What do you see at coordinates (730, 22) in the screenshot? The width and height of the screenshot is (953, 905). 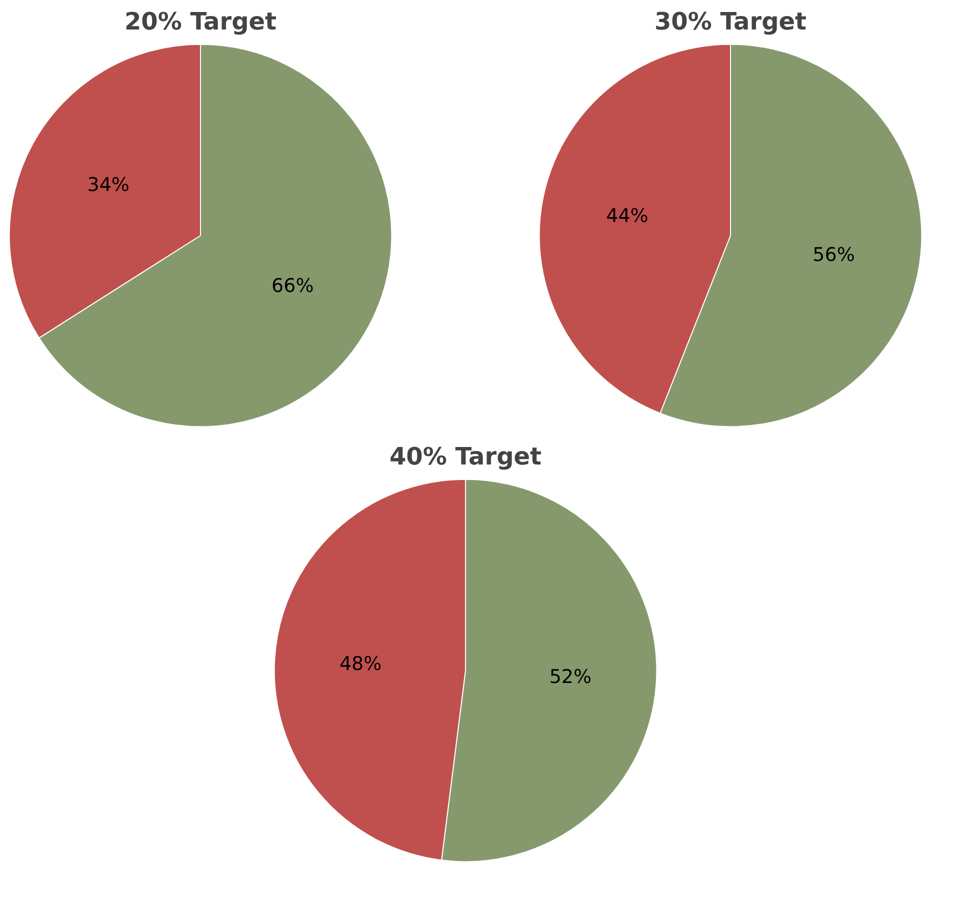 I see `chart-title: 30% Target` at bounding box center [730, 22].